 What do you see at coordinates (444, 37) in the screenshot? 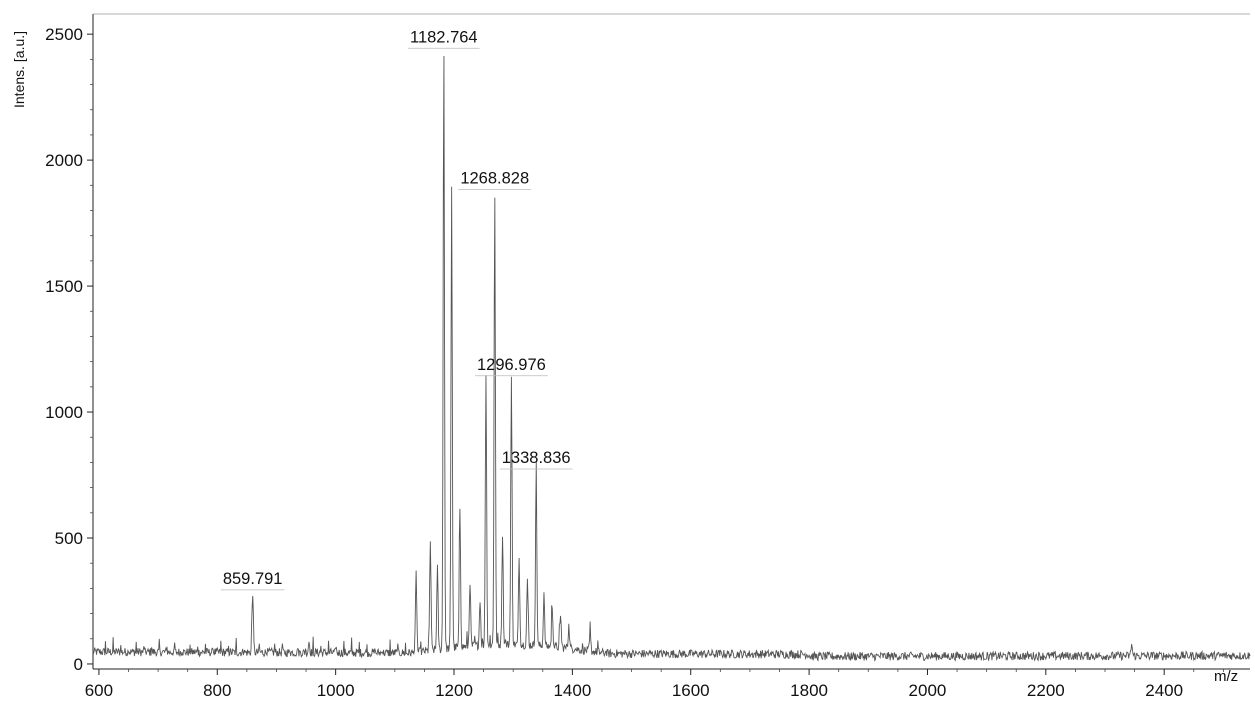
I see `peak-label: 1182.764` at bounding box center [444, 37].